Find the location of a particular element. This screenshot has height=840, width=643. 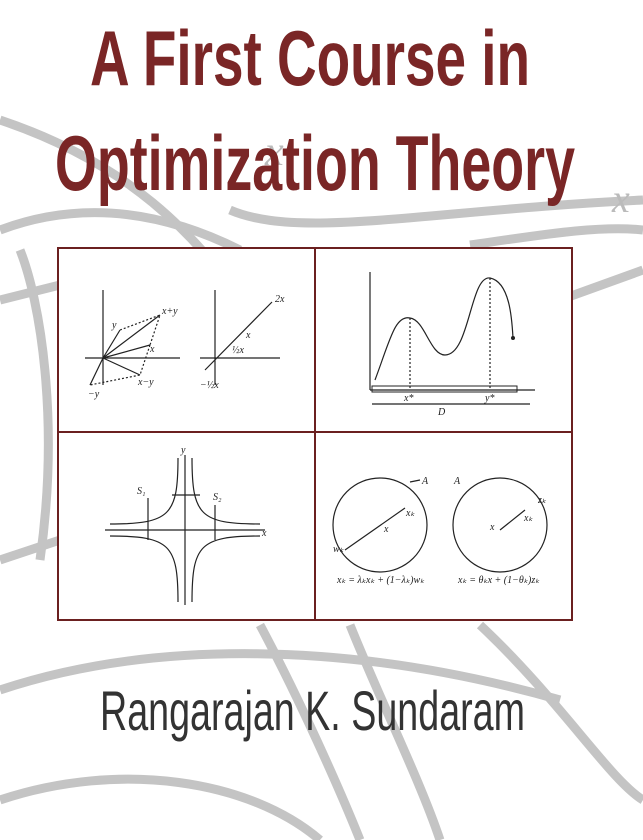

formula: xₖ = λₖxₖ + (1−λₖ)wₖ is located at coordinates (380, 580).